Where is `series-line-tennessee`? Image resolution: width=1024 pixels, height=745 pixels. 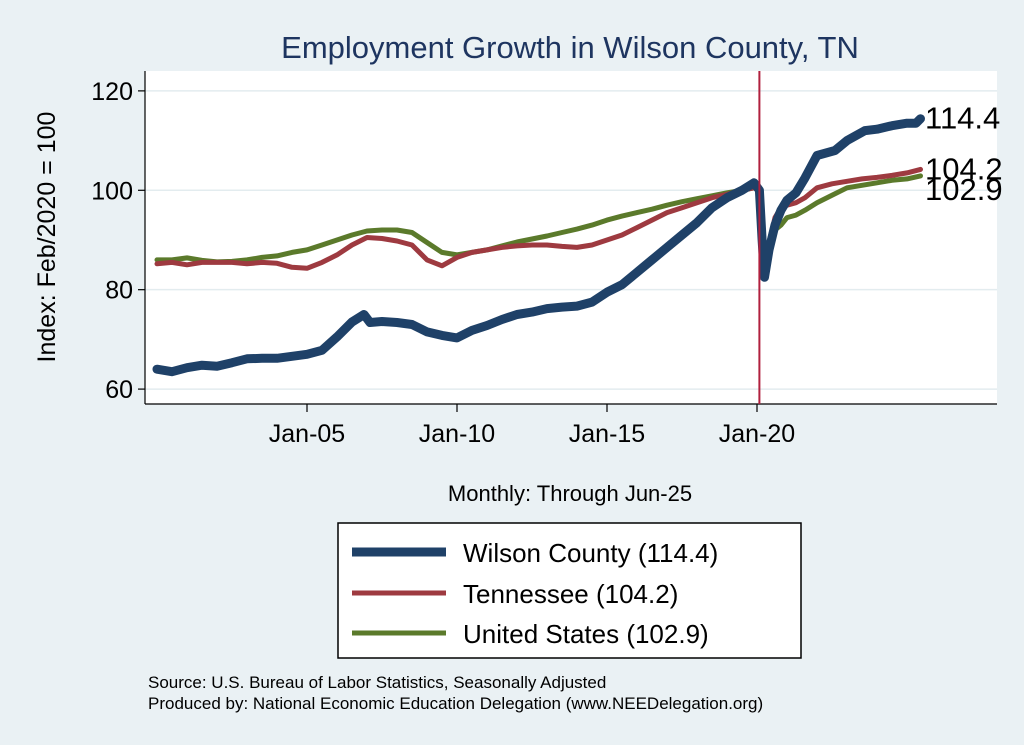
series-line-tennessee is located at coordinates (538, 218).